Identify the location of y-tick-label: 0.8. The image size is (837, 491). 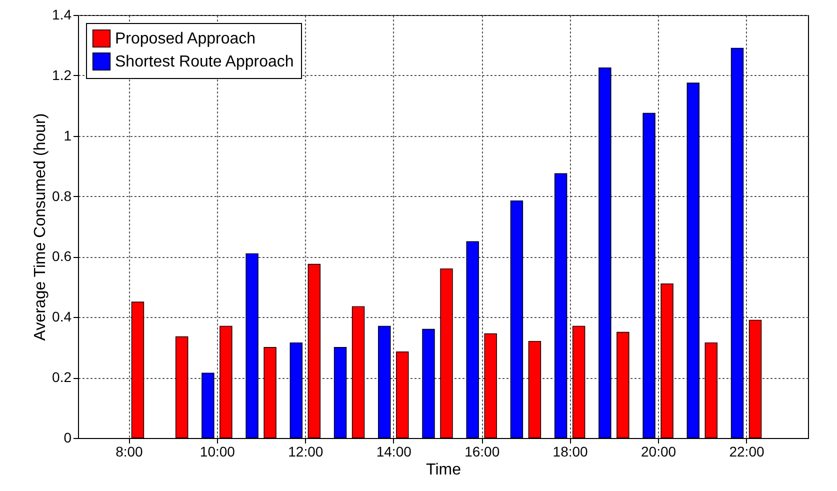
(62, 196).